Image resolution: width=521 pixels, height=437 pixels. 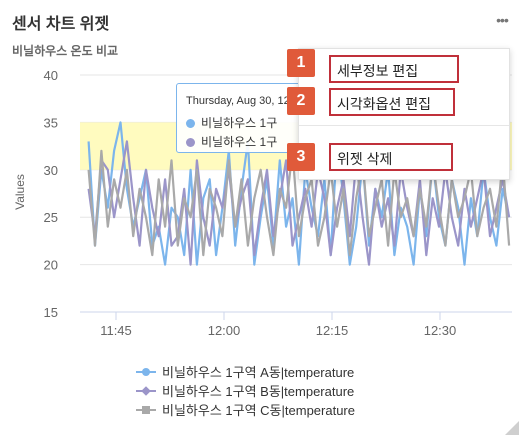 What do you see at coordinates (391, 157) in the screenshot?
I see `menu-item-delete-widget: 위젯 삭제` at bounding box center [391, 157].